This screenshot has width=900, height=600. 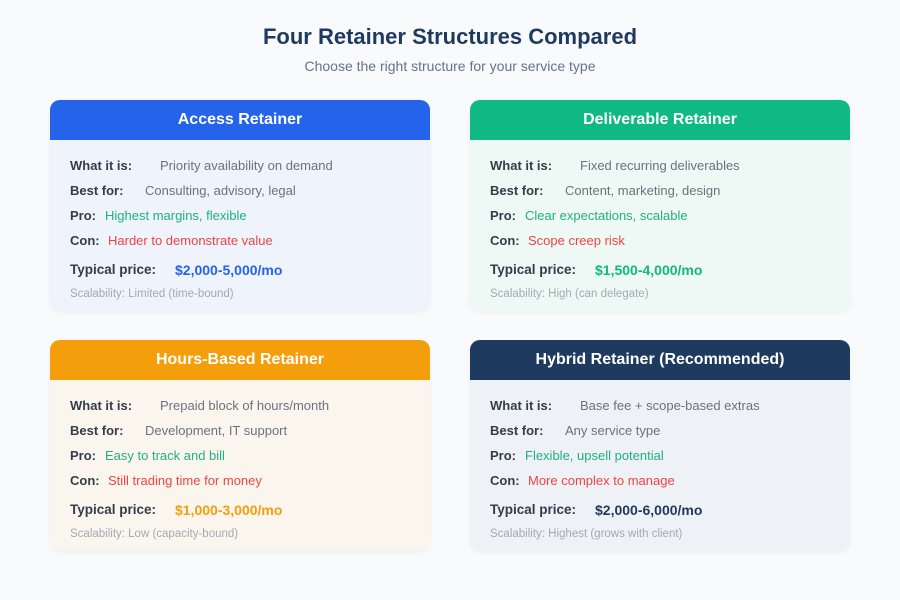 I want to click on con-value: More complex to manage, so click(x=601, y=480).